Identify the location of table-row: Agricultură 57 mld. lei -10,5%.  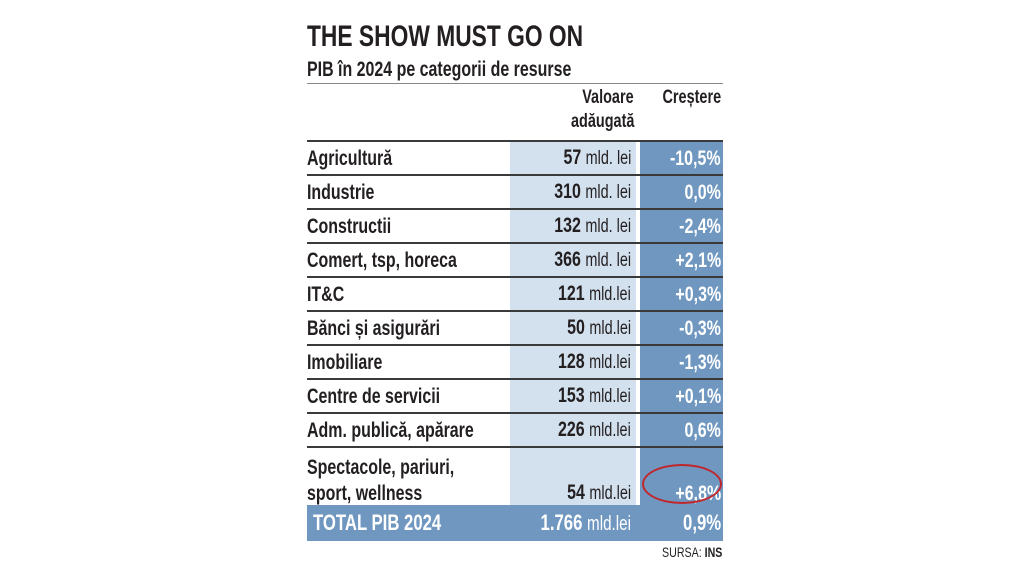
(515, 157).